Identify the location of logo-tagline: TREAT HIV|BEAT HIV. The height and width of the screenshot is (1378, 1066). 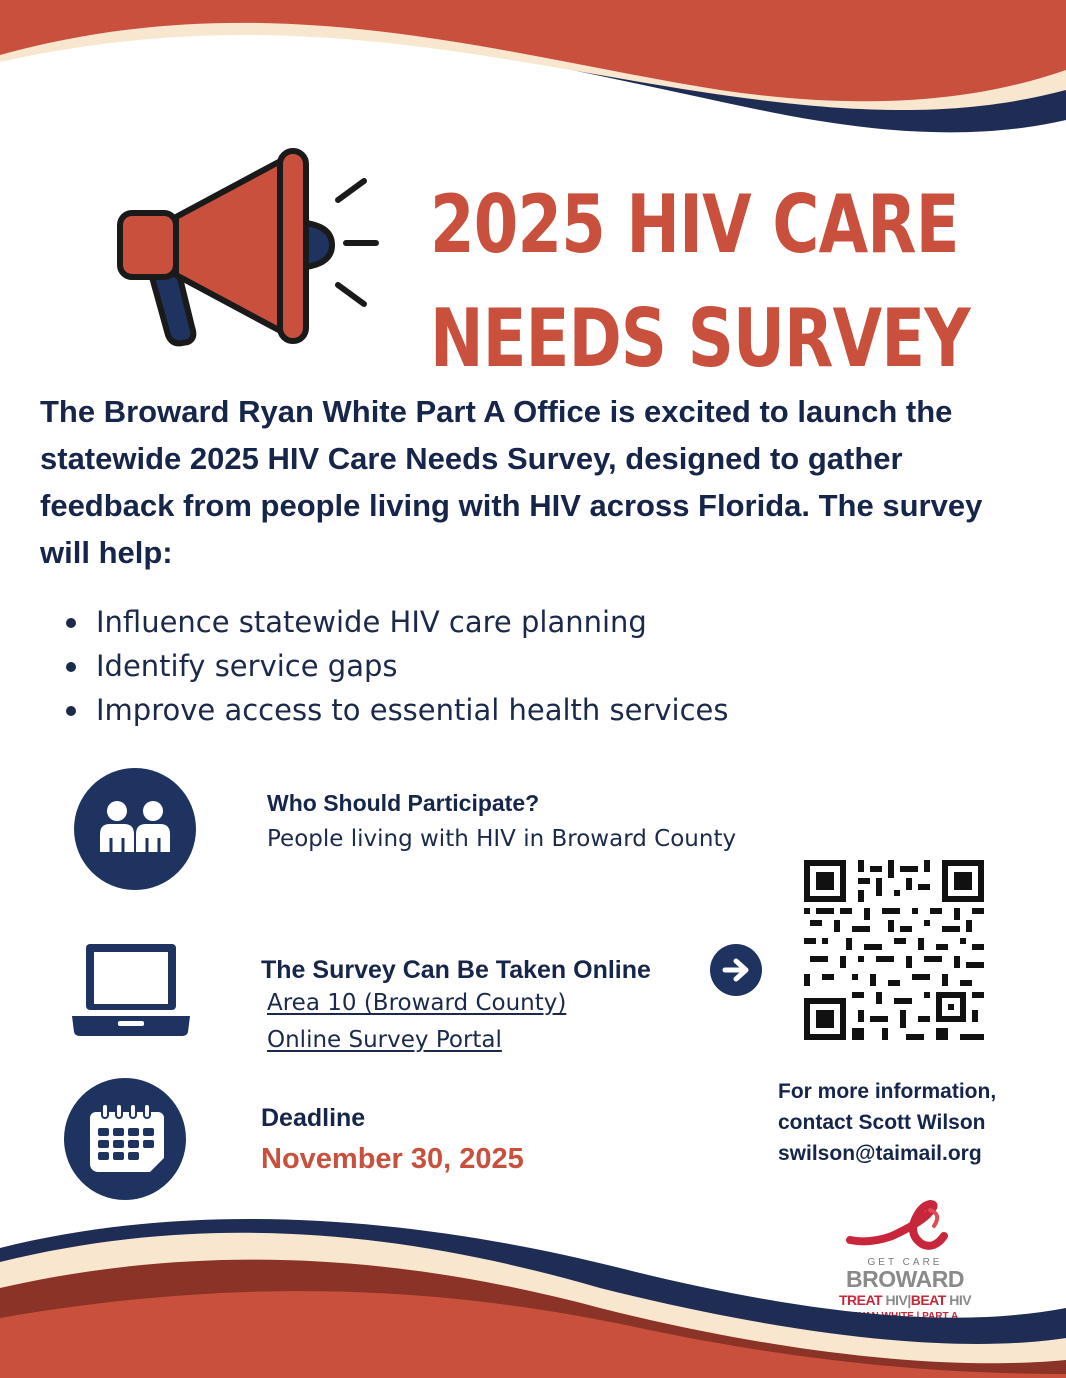
(905, 1300).